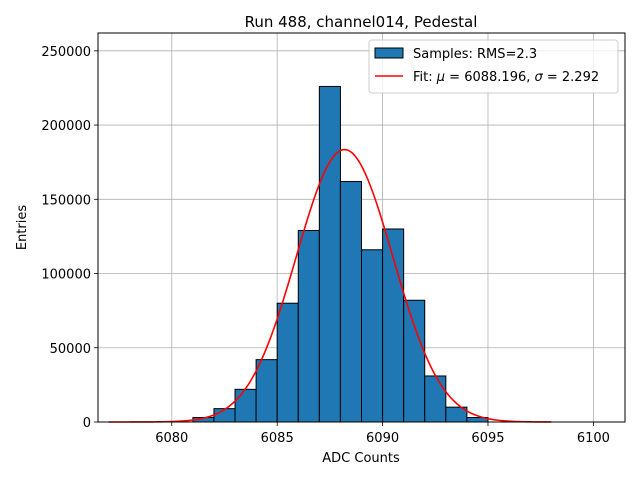  I want to click on y-tick-label: 250000, so click(66, 52).